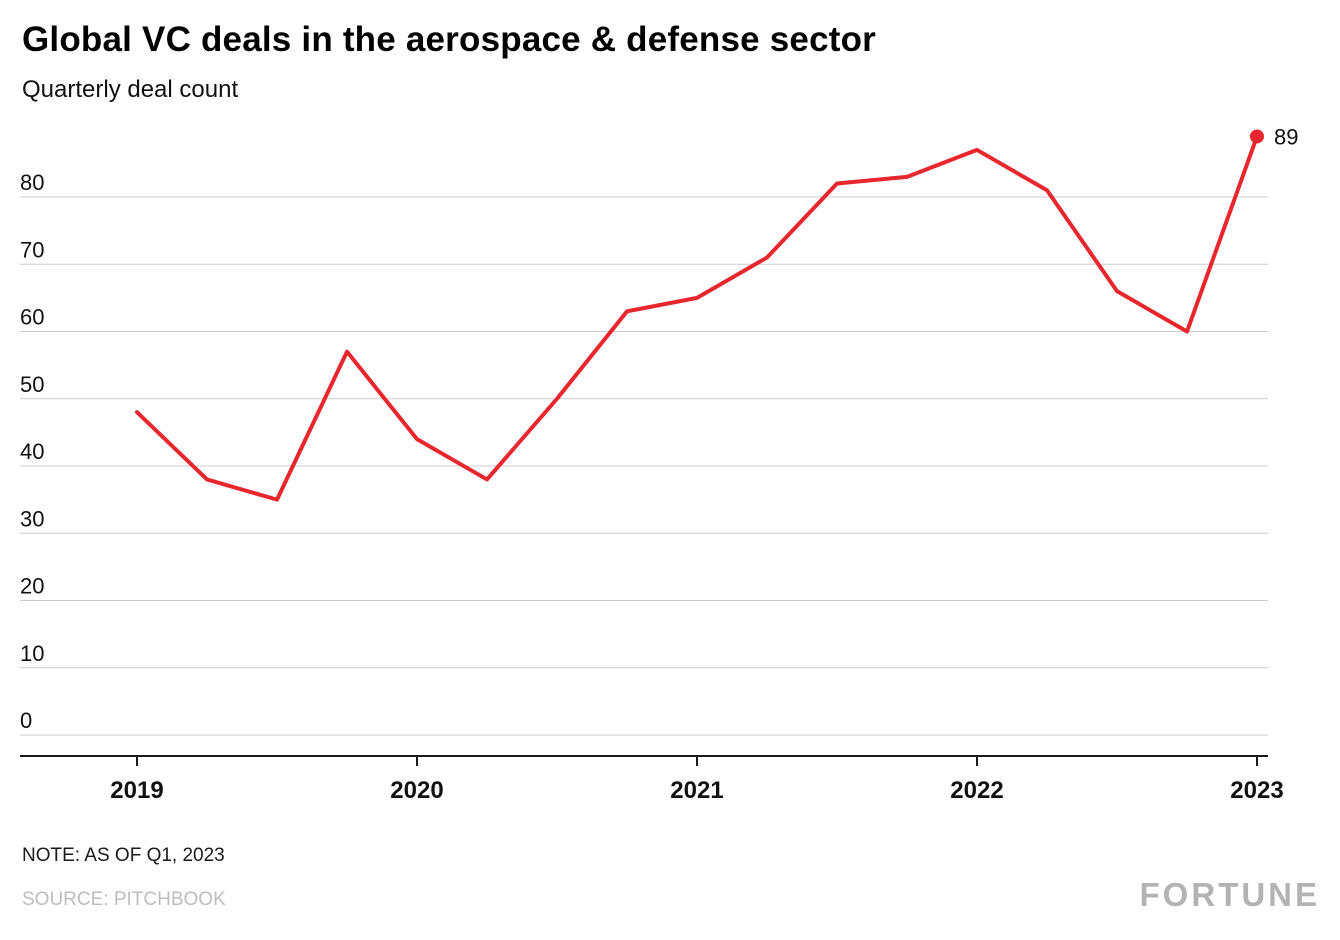  I want to click on y-axis-label: 40, so click(32, 451).